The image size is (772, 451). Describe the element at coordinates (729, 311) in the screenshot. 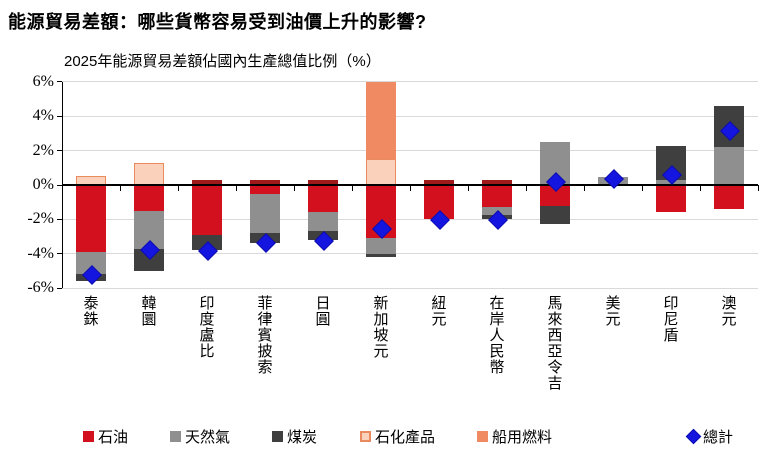

I see `x-axis-label: 澳 元` at that location.